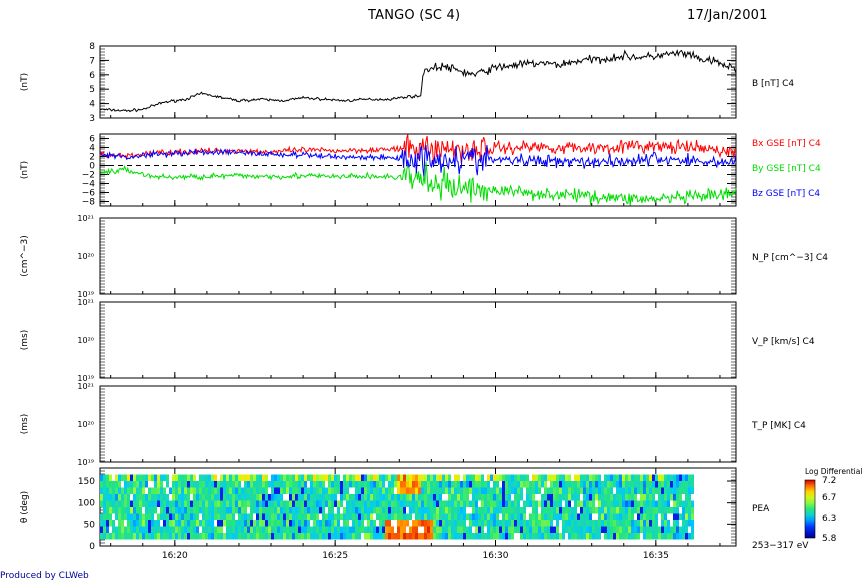  I want to click on tick-label: 3, so click(92, 119).